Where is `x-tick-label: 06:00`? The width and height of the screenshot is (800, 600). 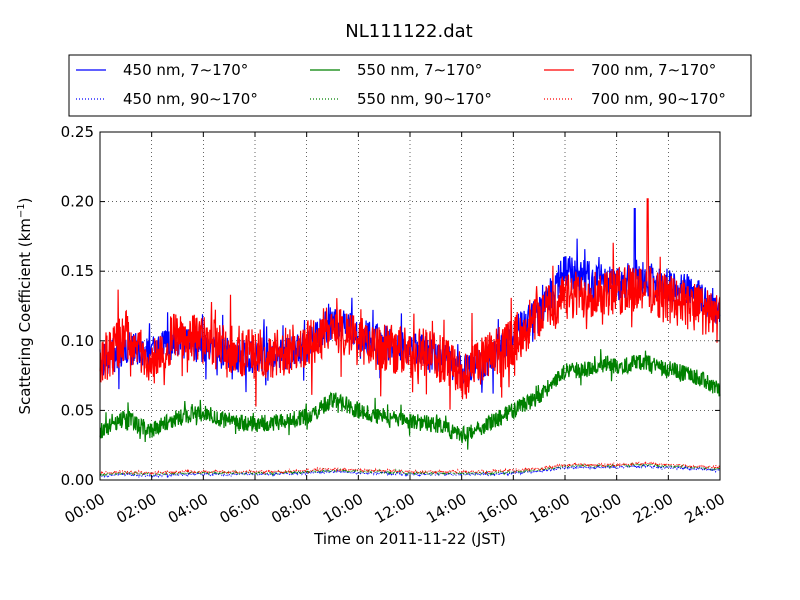
x-tick-label: 06:00 is located at coordinates (240, 508).